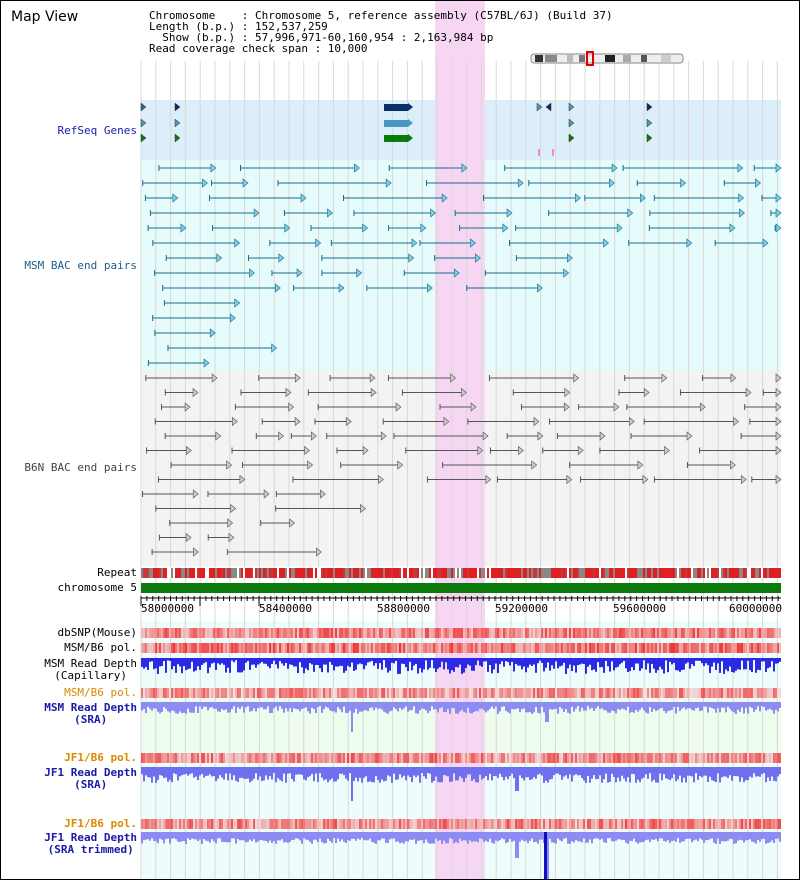 This screenshot has width=800, height=880. Describe the element at coordinates (97, 130) in the screenshot. I see `label-refseq-genes: RefSeq Genes` at that location.